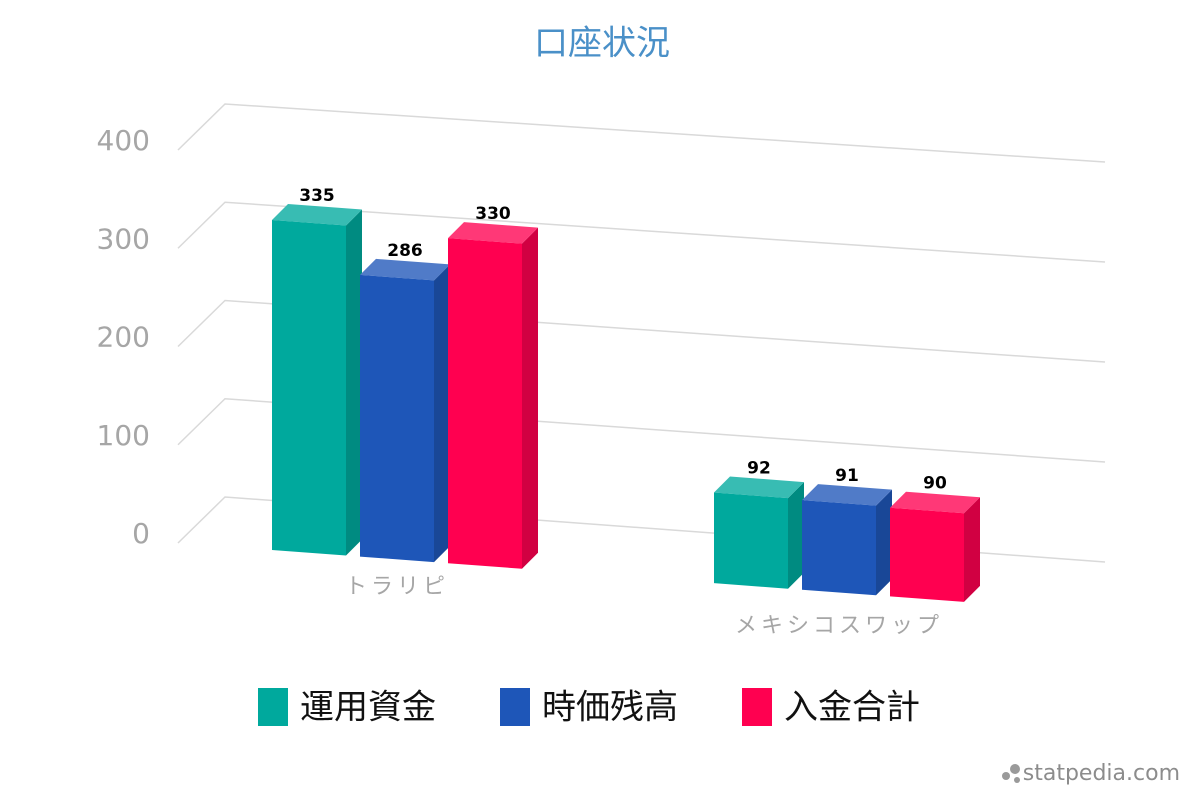 The height and width of the screenshot is (800, 1200). Describe the element at coordinates (317, 196) in the screenshot. I see `value-label: 335` at that location.